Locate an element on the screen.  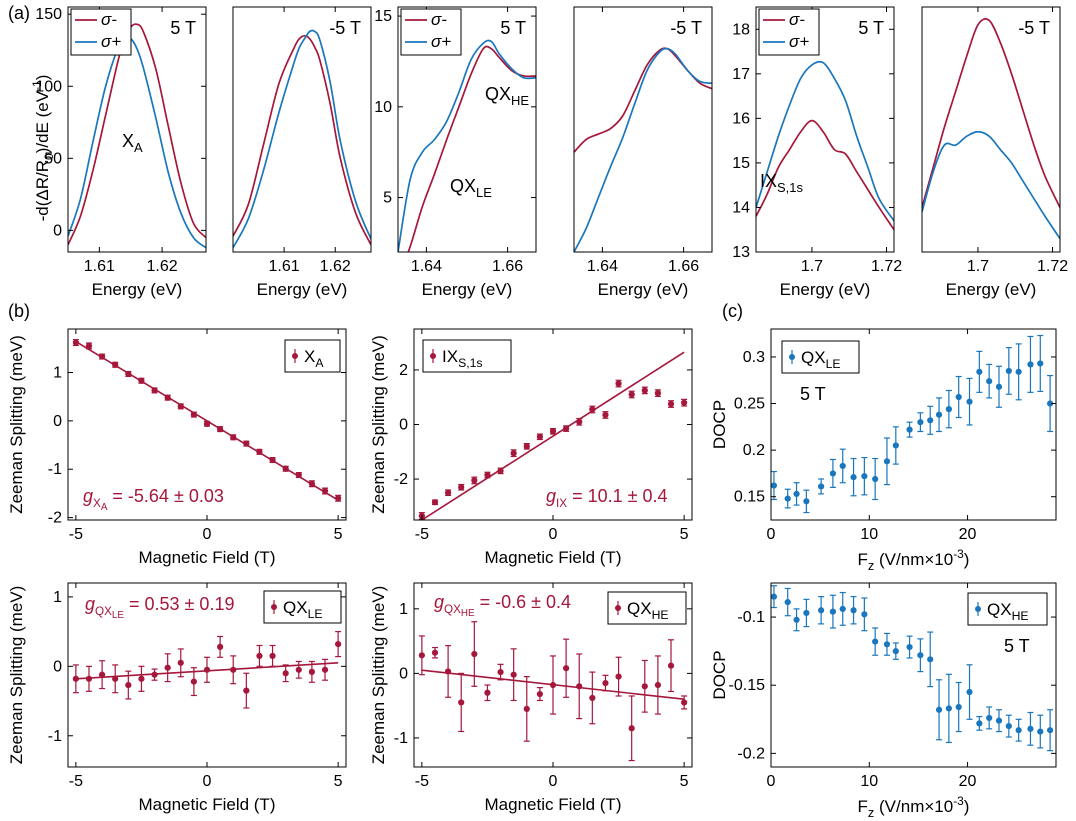
x-tick-label: -5 is located at coordinates (422, 534).